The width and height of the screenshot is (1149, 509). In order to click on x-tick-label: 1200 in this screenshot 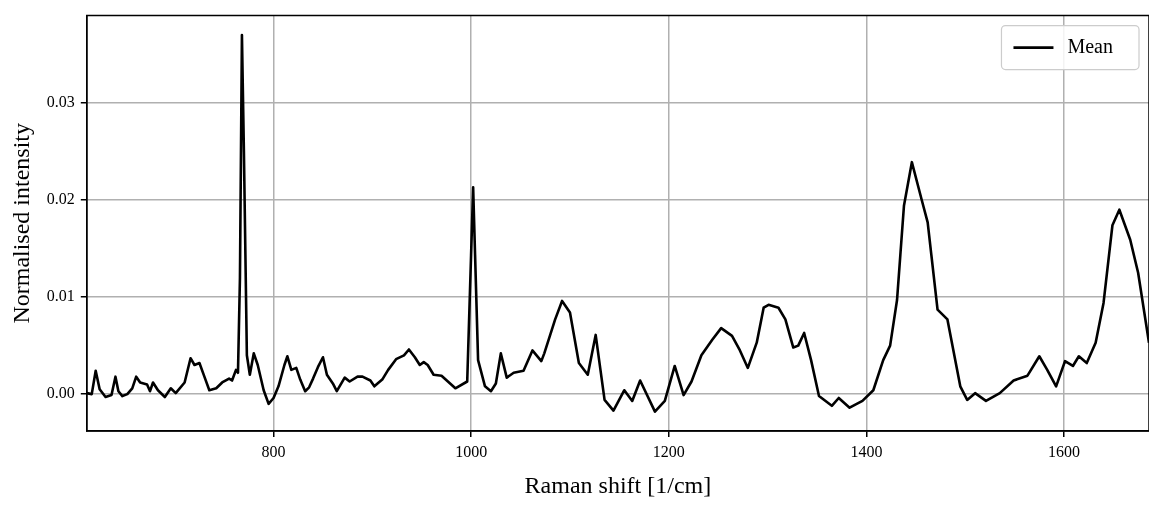, I will do `click(668, 451)`.